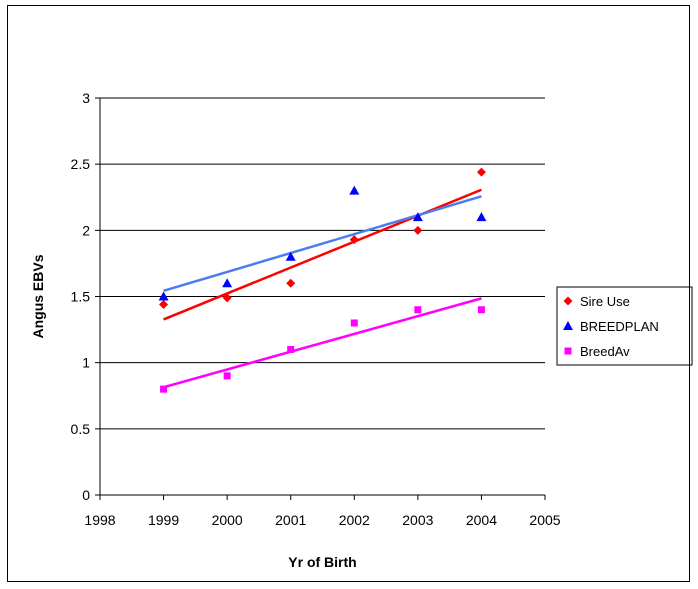 This screenshot has height=589, width=698. What do you see at coordinates (354, 520) in the screenshot?
I see `x-tick-label: 2002` at bounding box center [354, 520].